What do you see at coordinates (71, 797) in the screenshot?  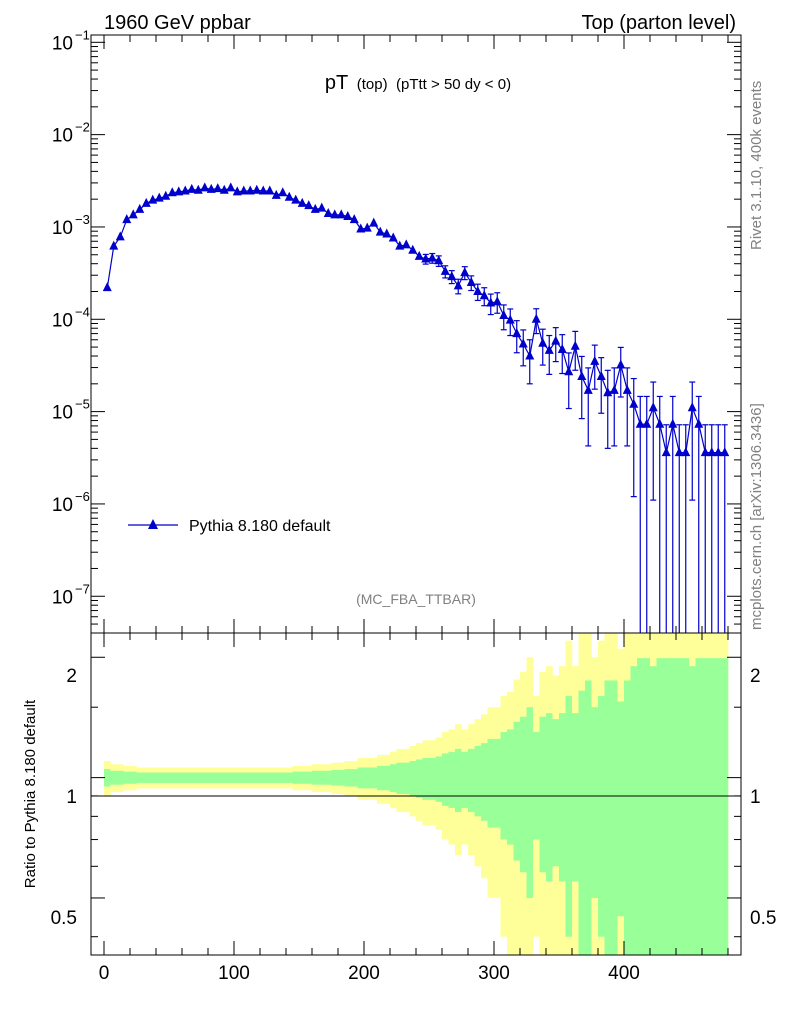 I see `ratio-tick-label-left-1: 1` at bounding box center [71, 797].